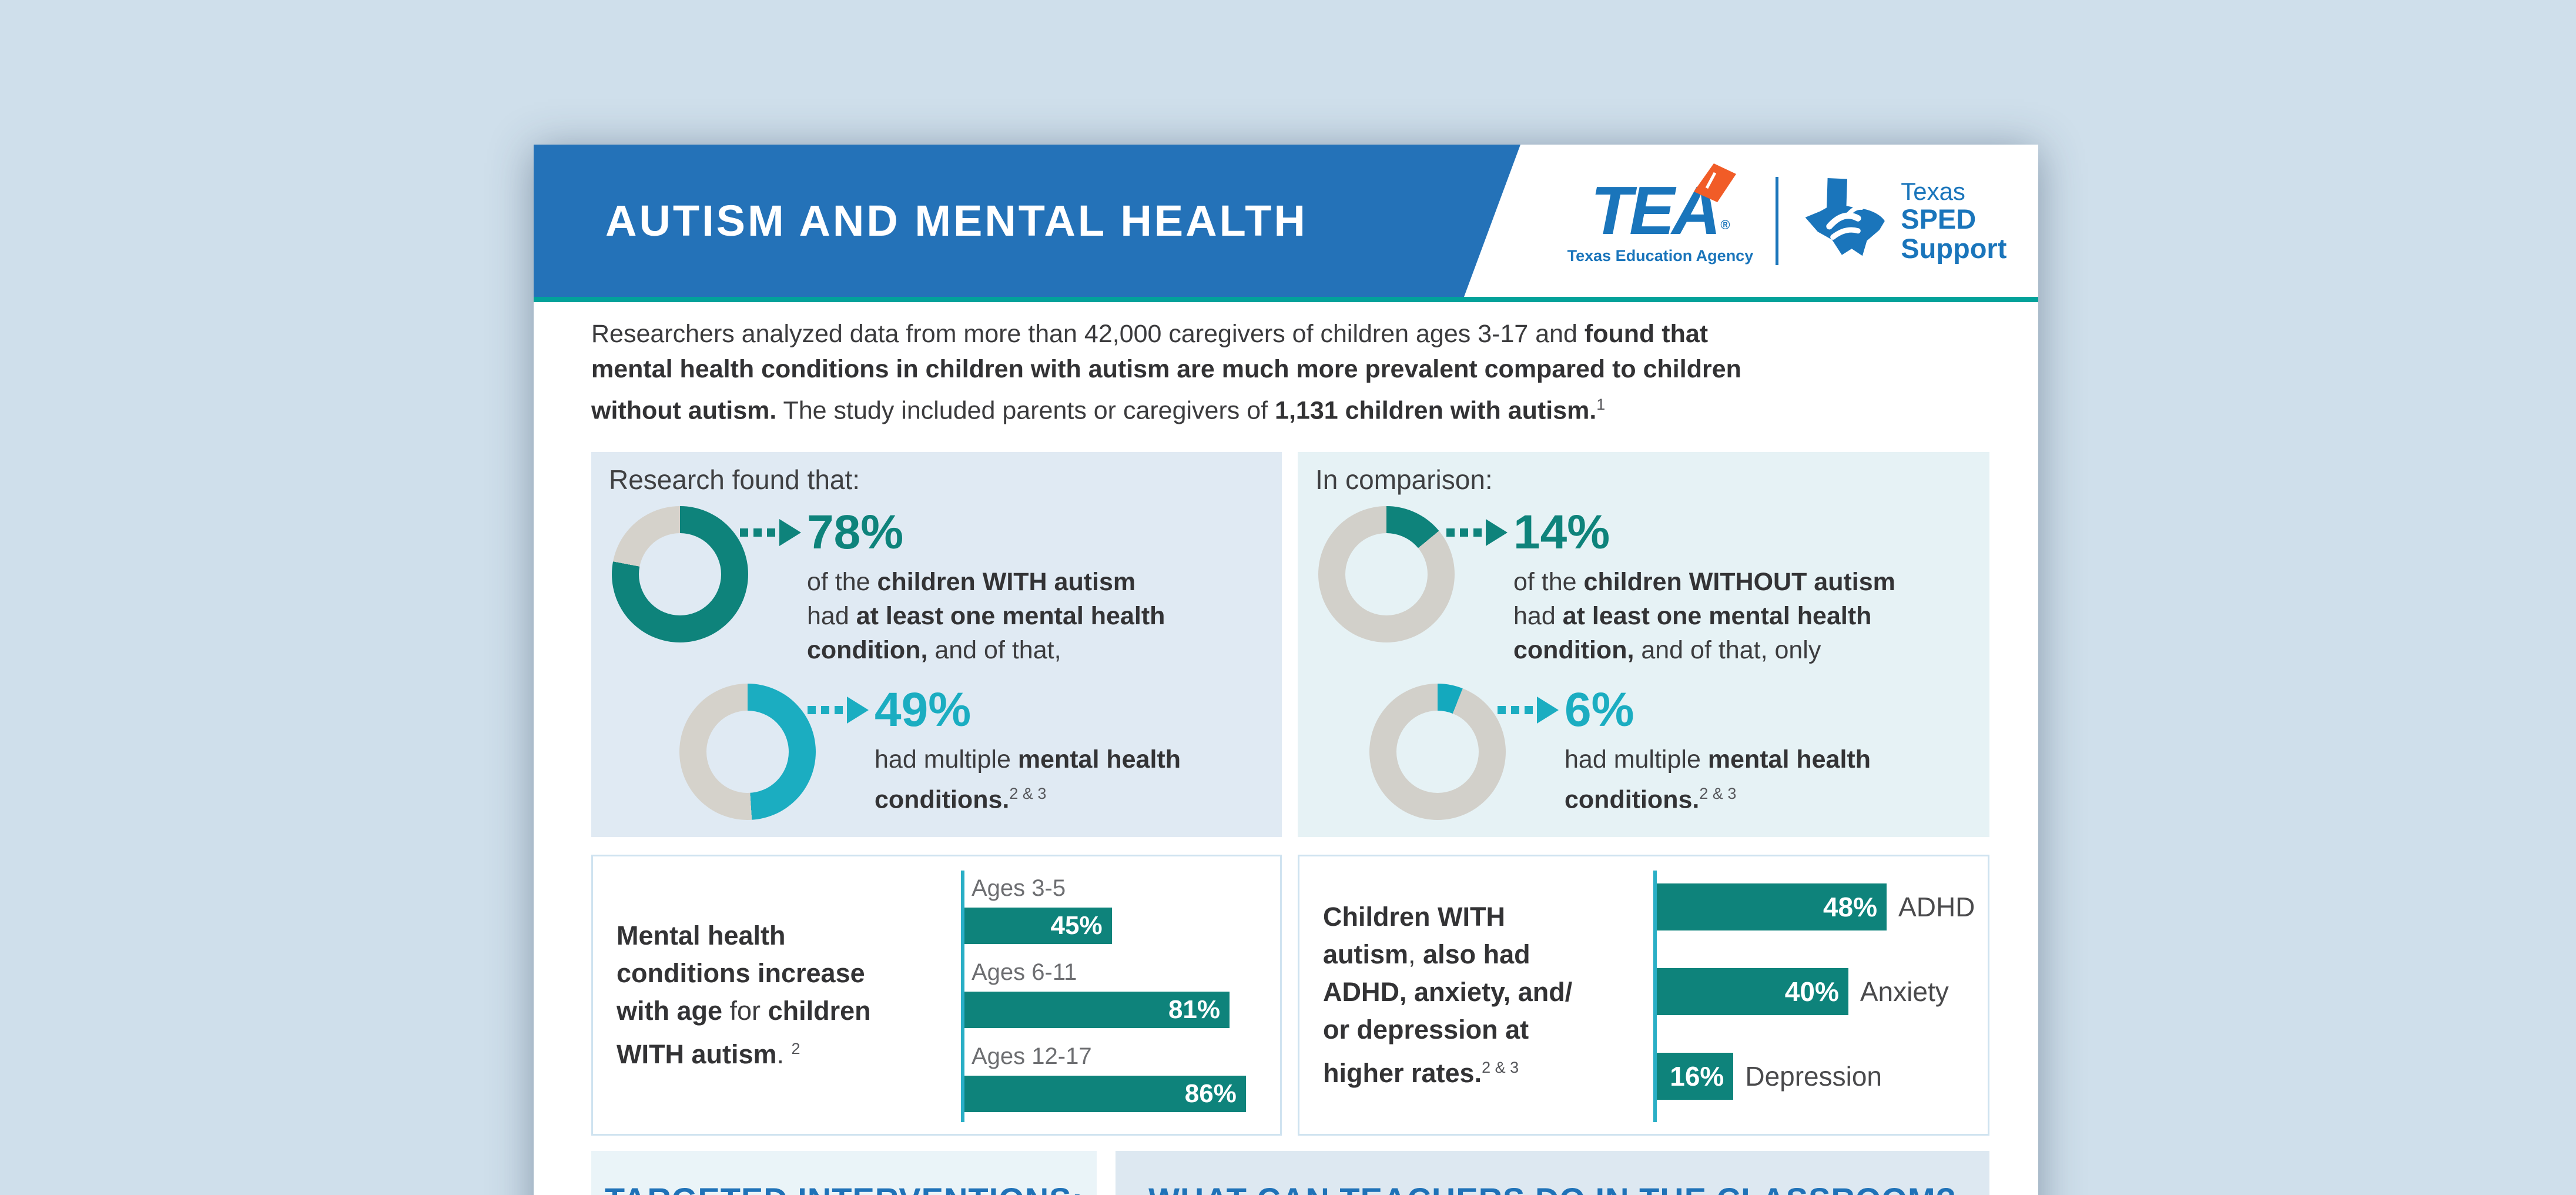 Image resolution: width=2576 pixels, height=1195 pixels. Describe the element at coordinates (819, 1011) in the screenshot. I see `caption-highlight: children` at that location.